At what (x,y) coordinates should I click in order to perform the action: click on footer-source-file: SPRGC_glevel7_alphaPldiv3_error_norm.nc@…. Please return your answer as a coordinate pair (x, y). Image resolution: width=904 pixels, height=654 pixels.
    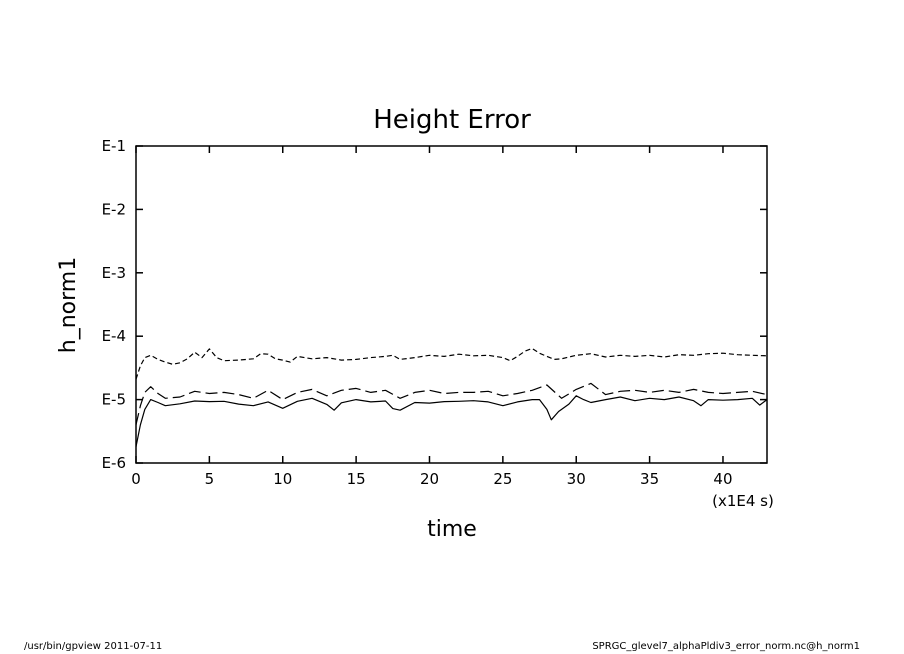
    Looking at the image, I should click on (726, 646).